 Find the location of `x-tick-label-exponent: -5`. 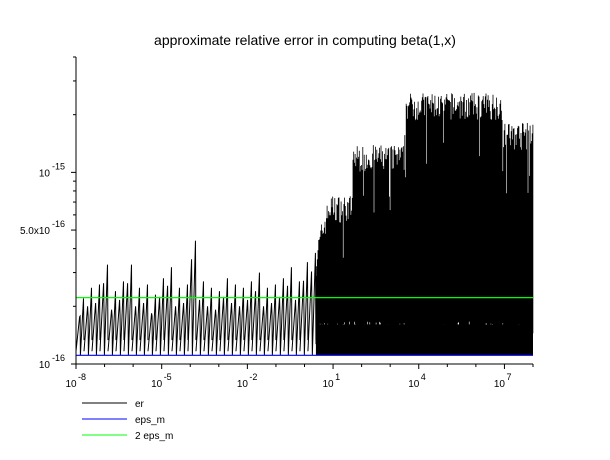

x-tick-label-exponent: -5 is located at coordinates (168, 377).